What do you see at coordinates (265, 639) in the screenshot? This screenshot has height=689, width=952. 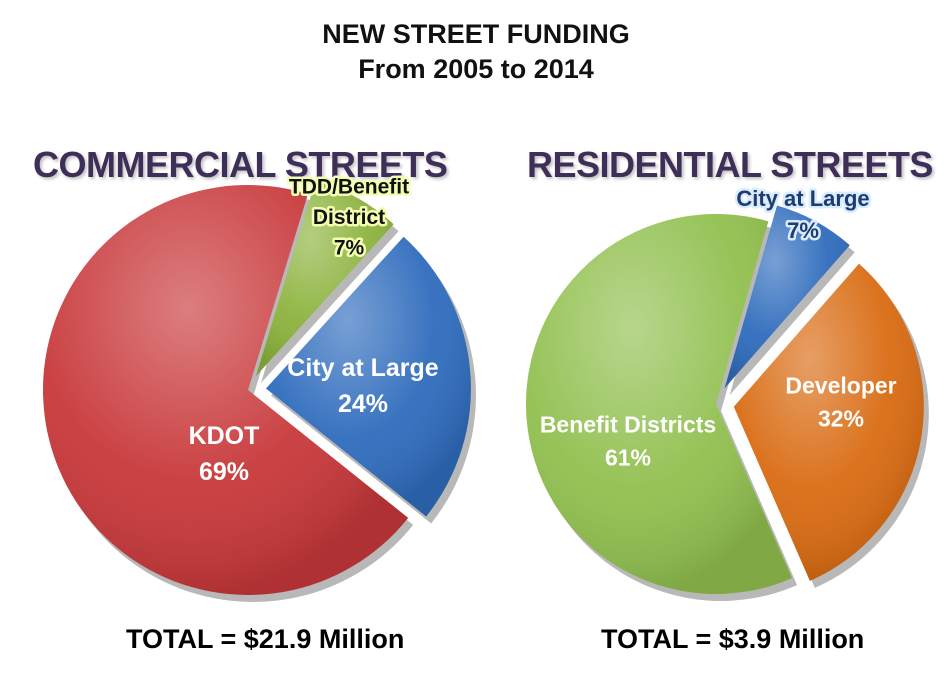 I see `commercial-total: TOTAL = $21.9 Million` at bounding box center [265, 639].